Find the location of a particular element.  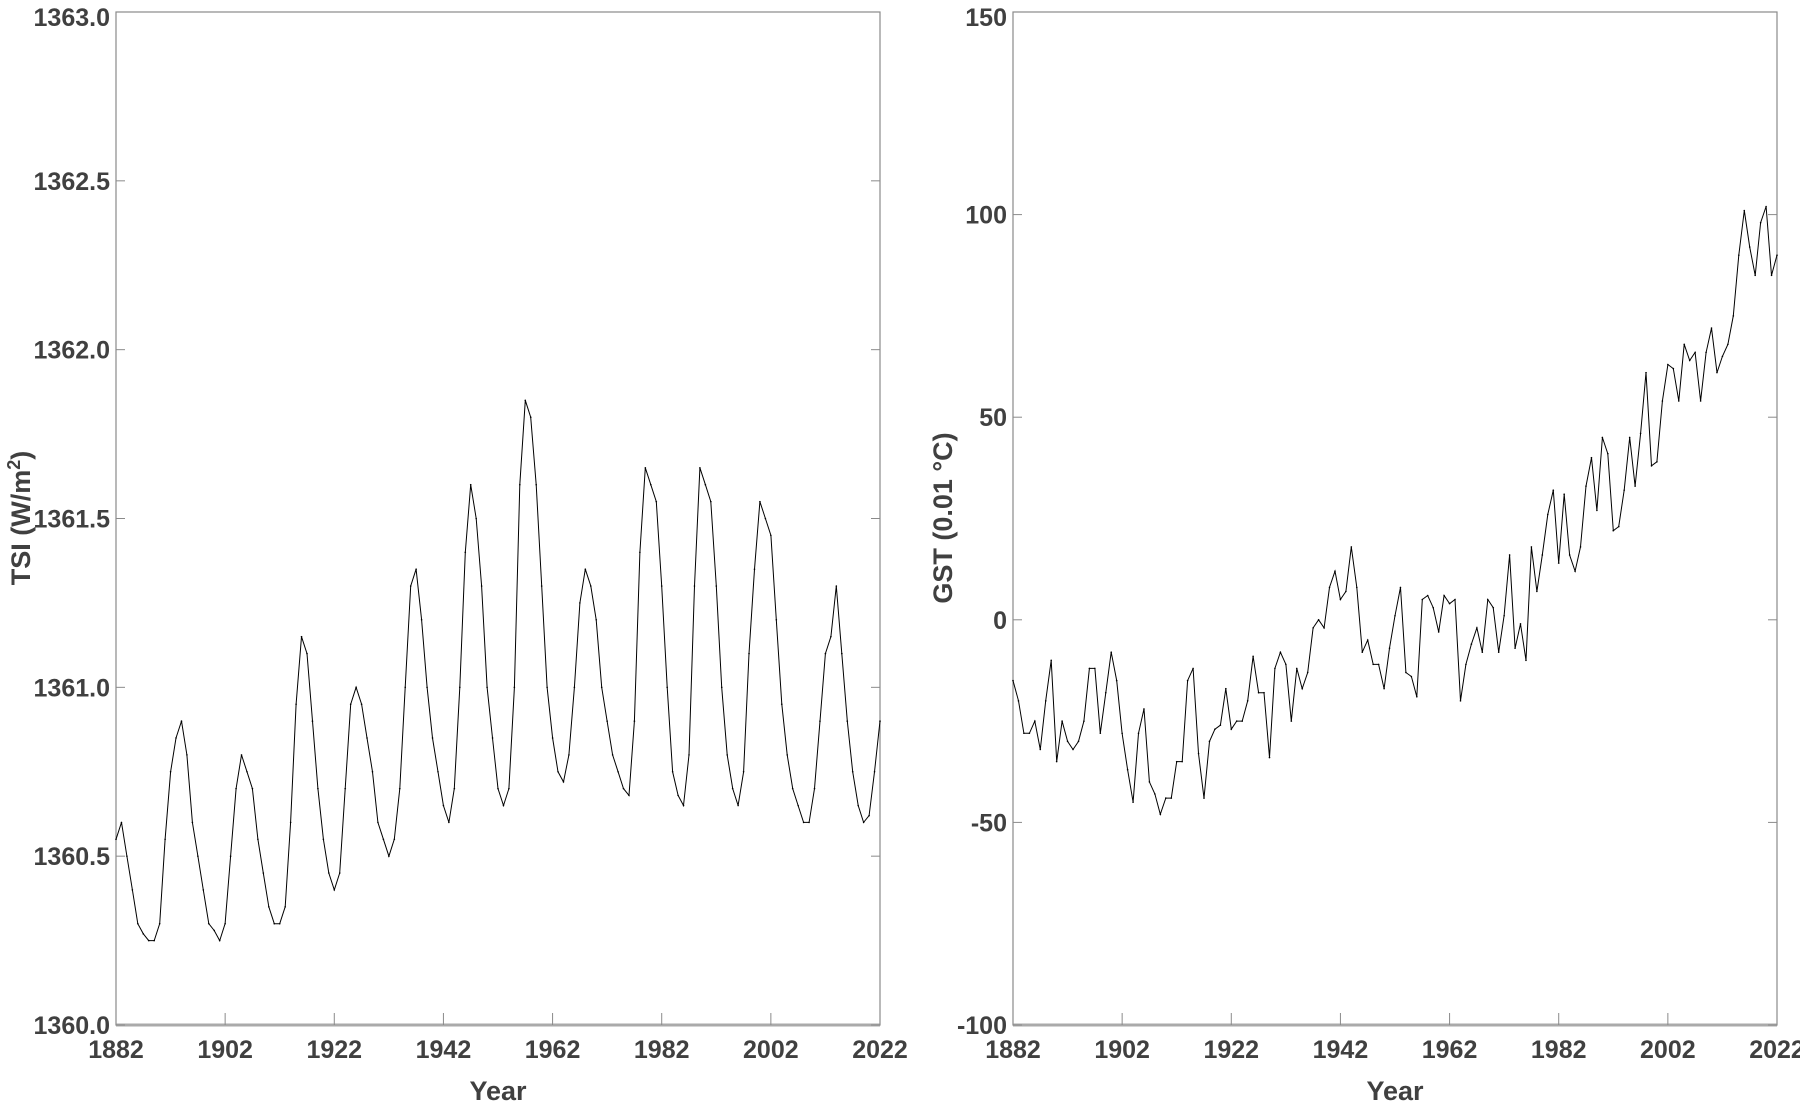

tsi-x-tick-label: 2002 is located at coordinates (771, 1050).